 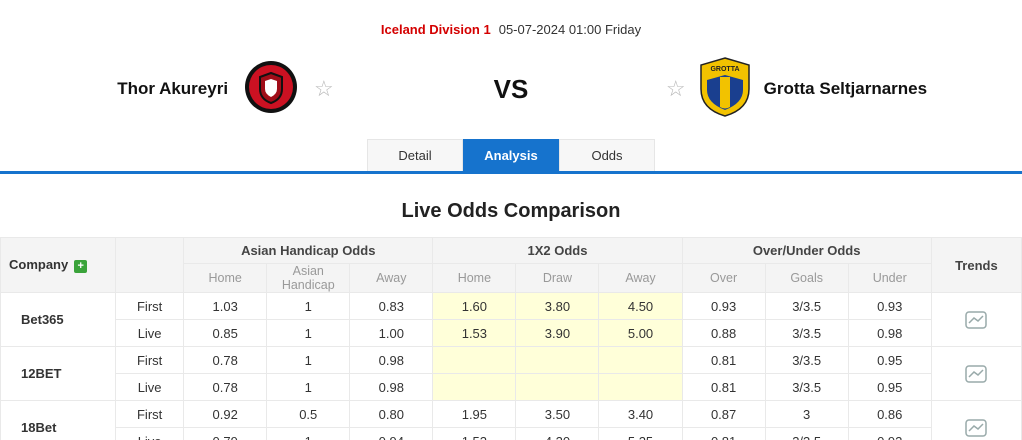 I want to click on odds-value: 0.80, so click(x=391, y=414).